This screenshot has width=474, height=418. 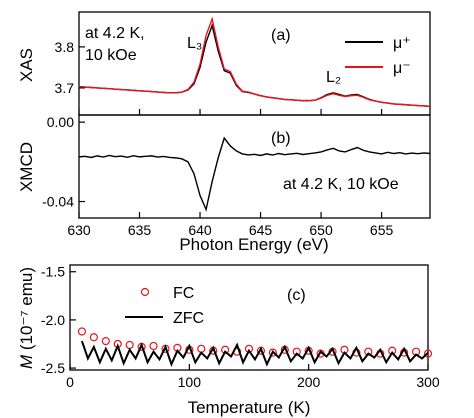 What do you see at coordinates (341, 184) in the screenshot?
I see `annotation: at 4.2 K, 10 kOe` at bounding box center [341, 184].